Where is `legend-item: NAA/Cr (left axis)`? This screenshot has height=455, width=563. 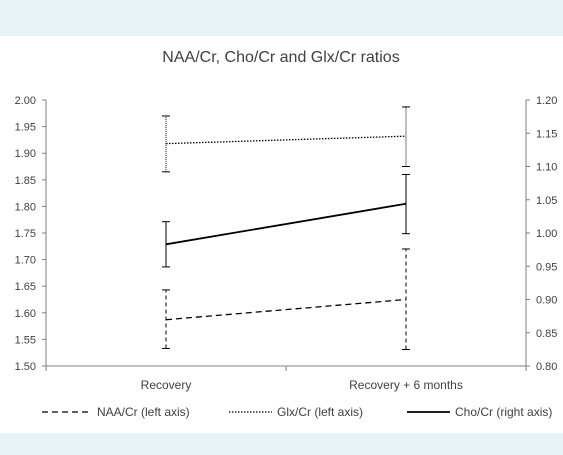 legend-item: NAA/Cr (left axis) is located at coordinates (116, 412).